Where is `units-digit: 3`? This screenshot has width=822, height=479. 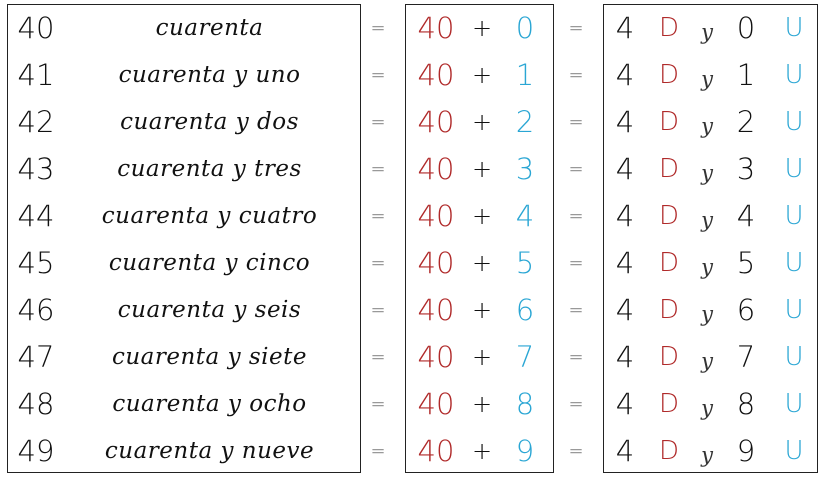
units-digit: 3 is located at coordinates (746, 169).